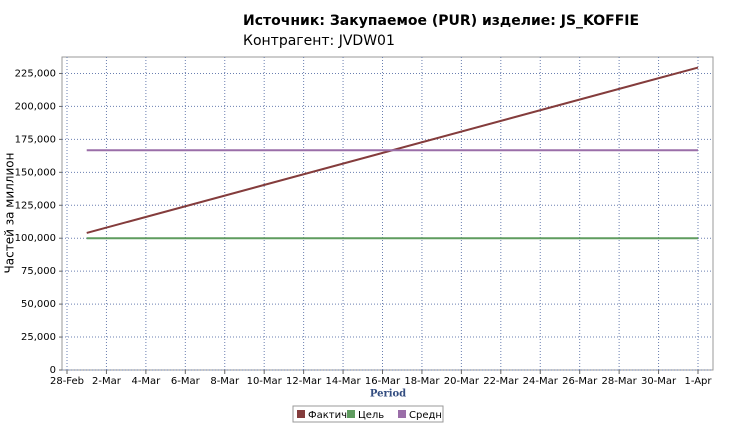 Image resolution: width=754 pixels, height=429 pixels. I want to click on y-axis-label: Частей за миллион, so click(10, 213).